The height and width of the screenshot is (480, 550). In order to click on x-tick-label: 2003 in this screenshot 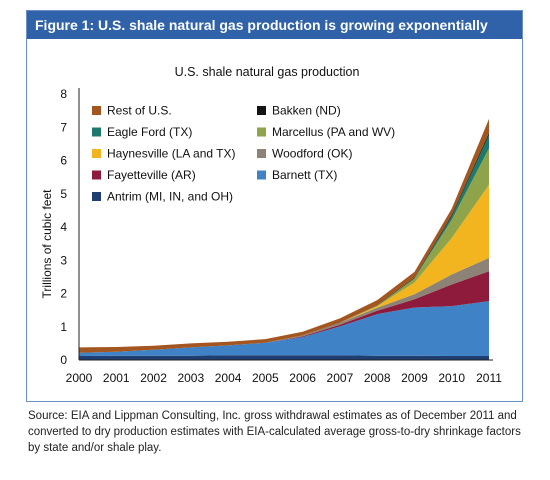, I will do `click(190, 378)`.